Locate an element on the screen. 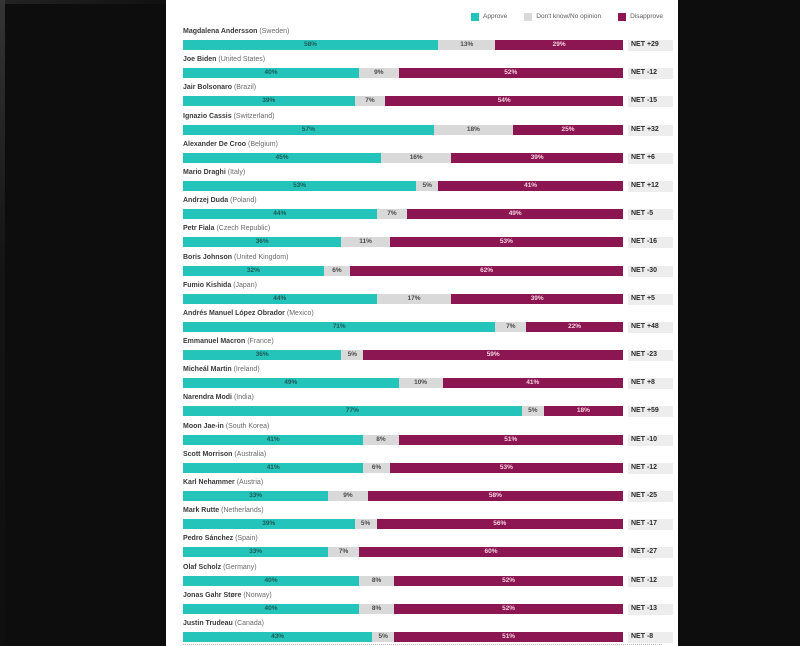 This screenshot has width=800, height=646. disapprove-percent-label: 18% is located at coordinates (583, 411).